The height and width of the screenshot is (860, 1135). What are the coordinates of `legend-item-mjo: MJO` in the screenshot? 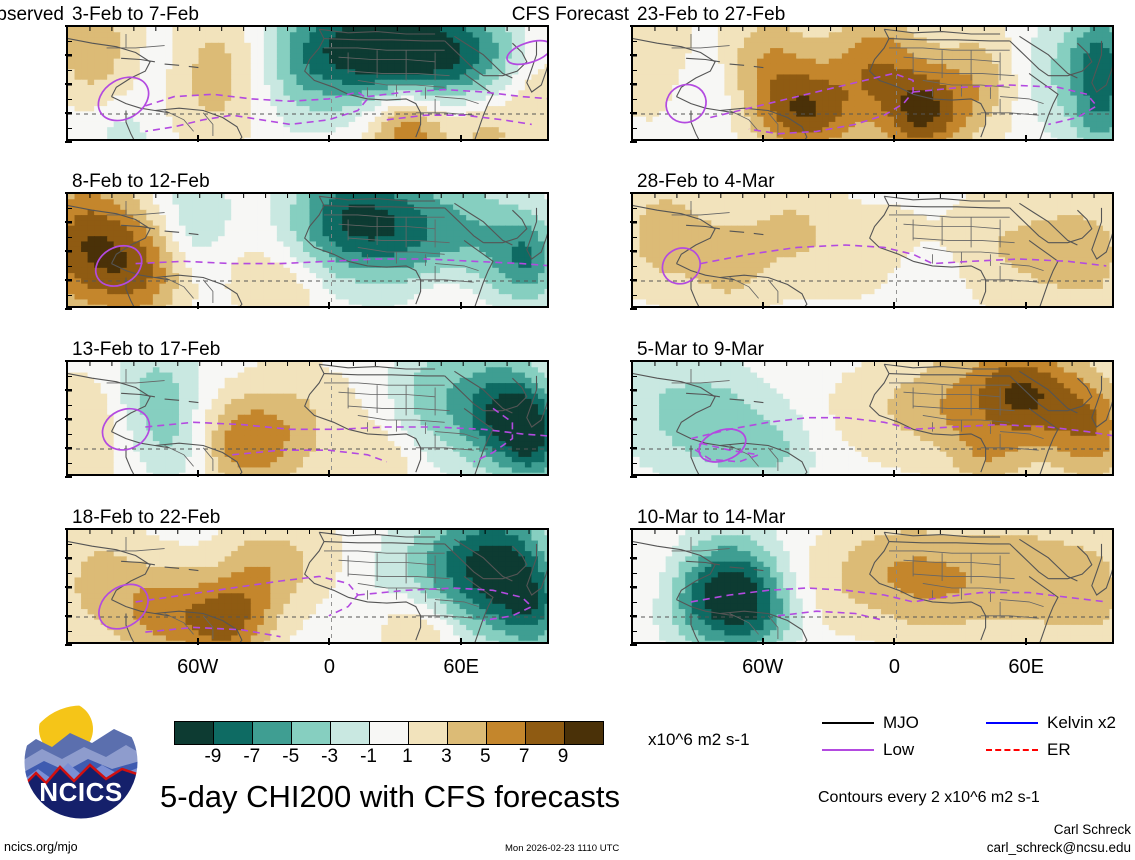 It's located at (870, 723).